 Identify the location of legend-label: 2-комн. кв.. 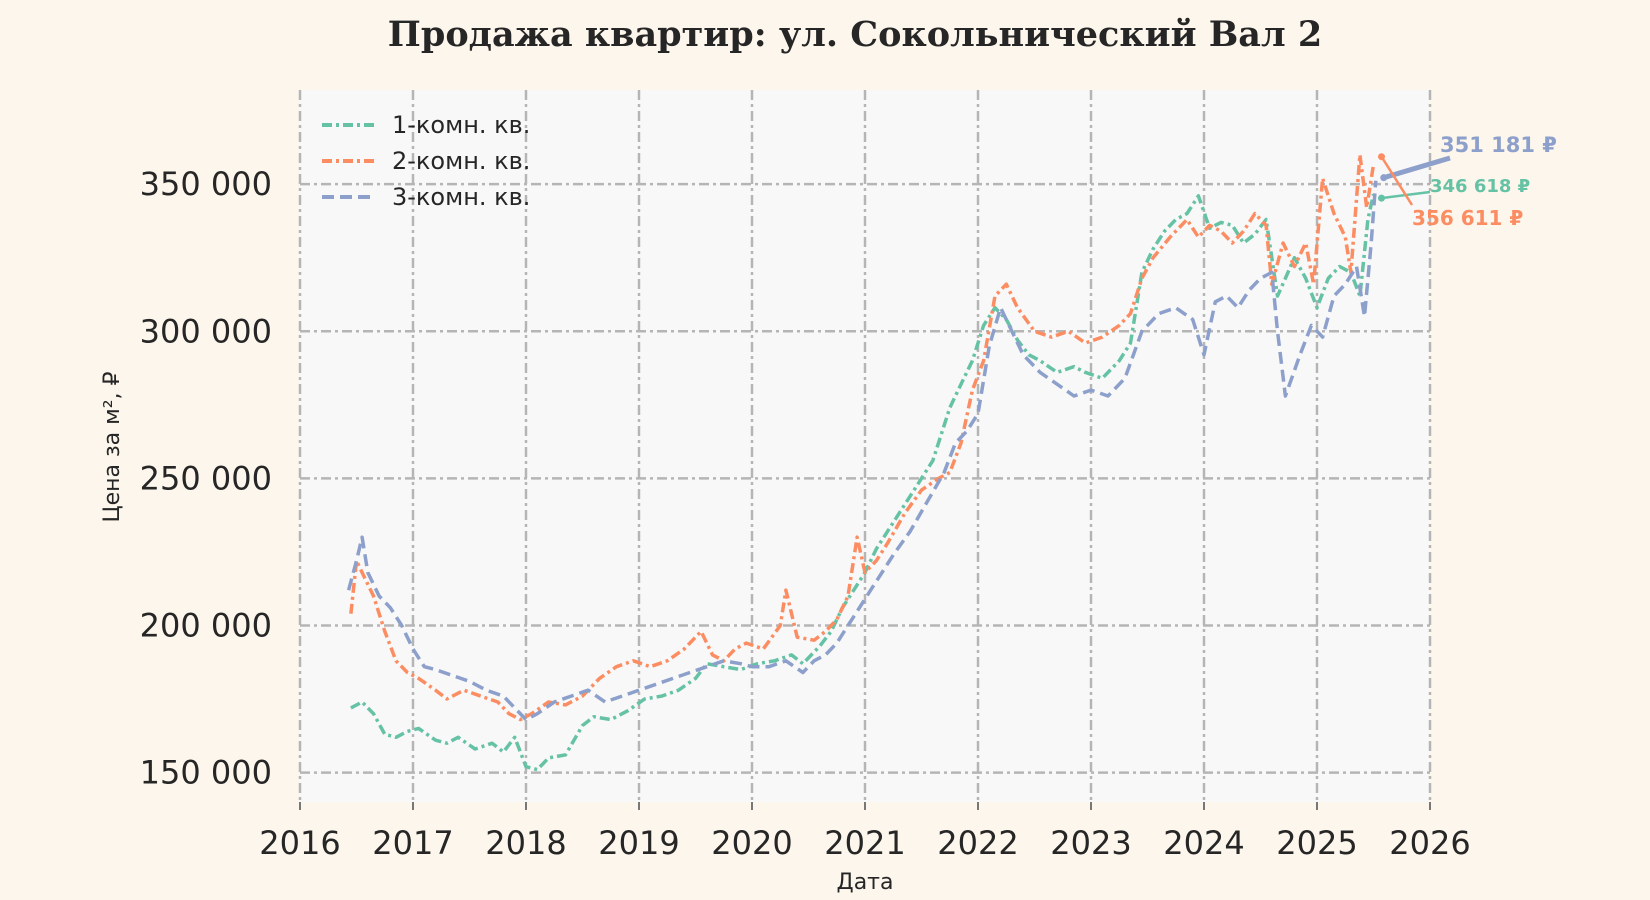
(461, 161).